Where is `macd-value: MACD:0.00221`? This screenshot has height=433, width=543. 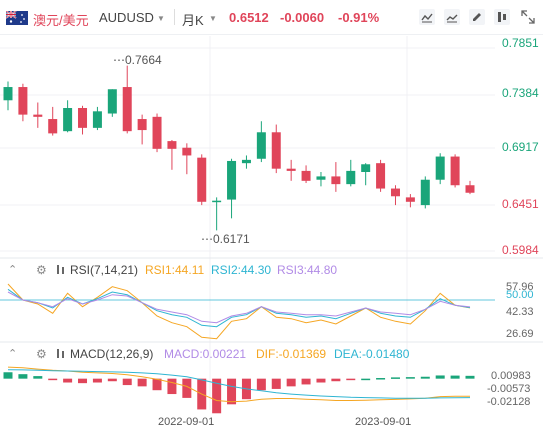 macd-value: MACD:0.00221 is located at coordinates (205, 354).